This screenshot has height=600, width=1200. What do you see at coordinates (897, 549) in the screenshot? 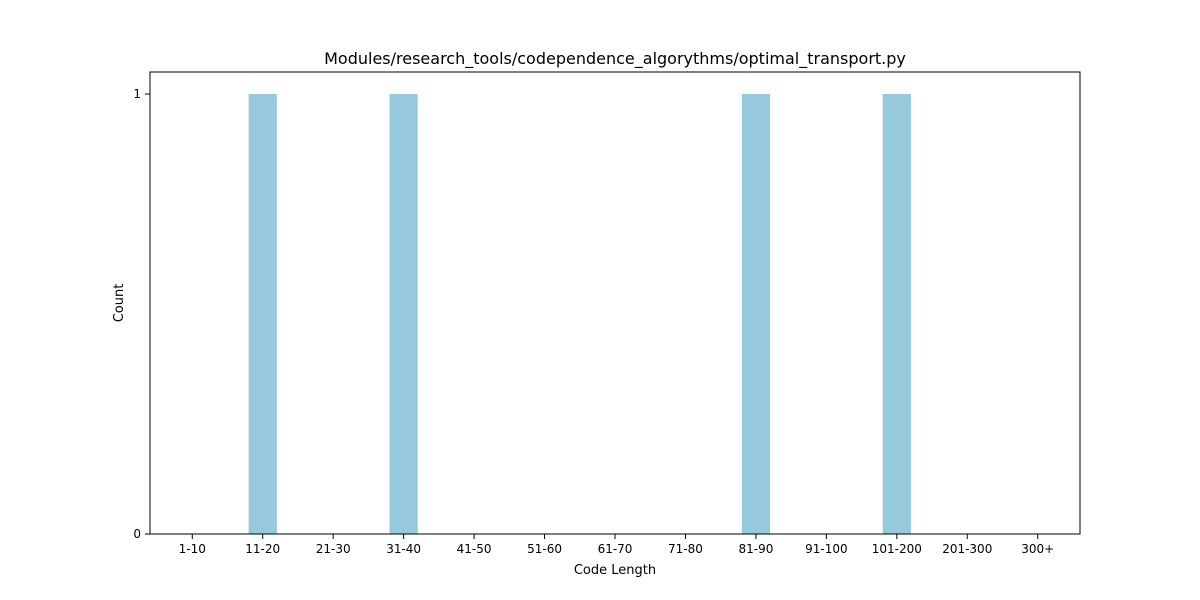
I see `x-tick-label: 101-200` at bounding box center [897, 549].